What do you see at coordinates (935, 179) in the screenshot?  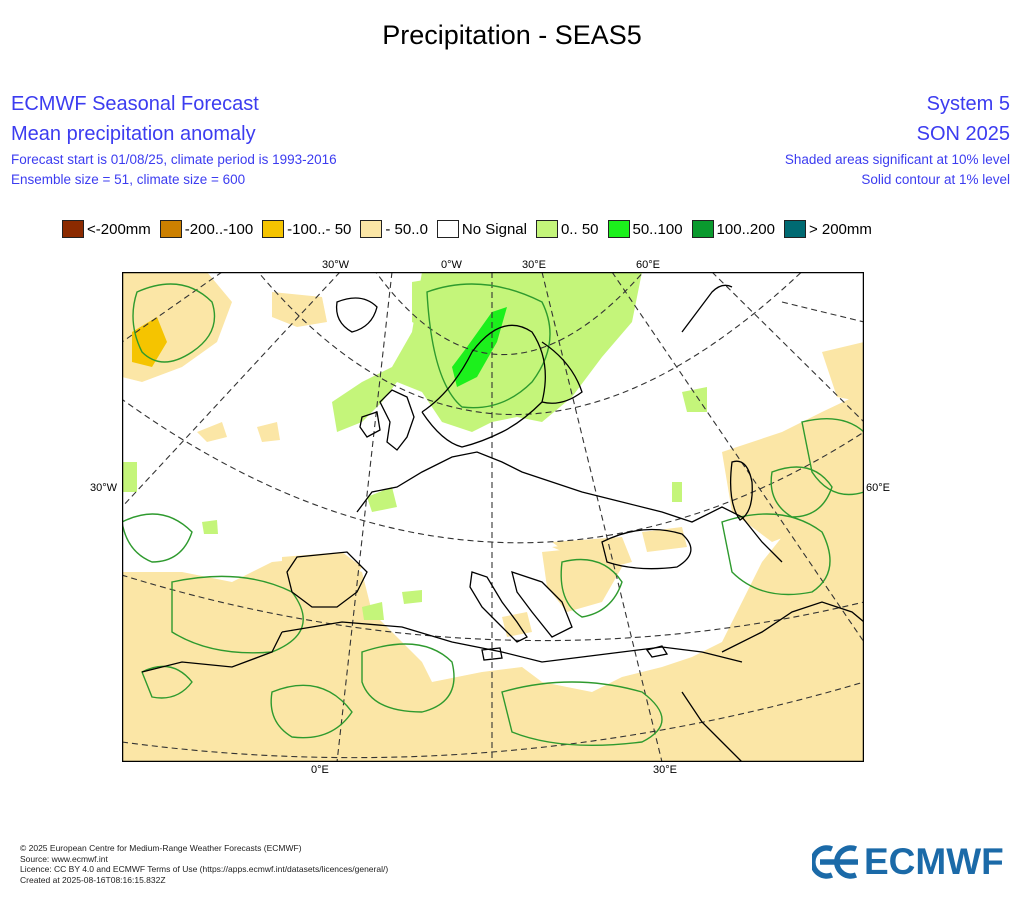 I see `contour-note: Solid contour at 1% level` at bounding box center [935, 179].